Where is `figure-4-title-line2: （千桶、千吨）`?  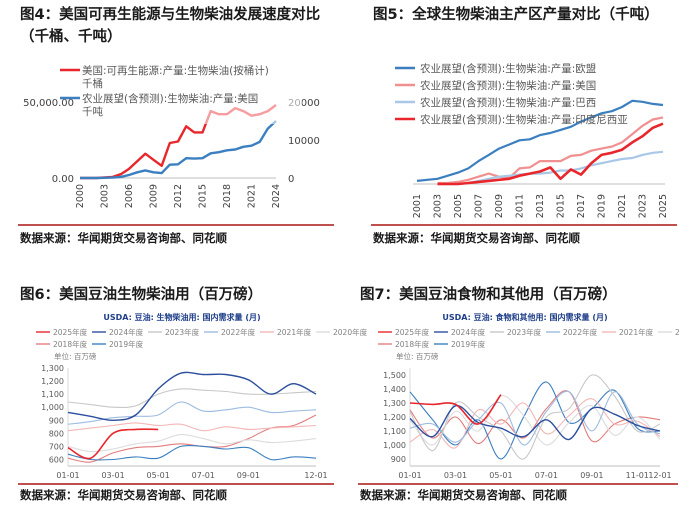 figure-4-title-line2: （千桶、千吨） is located at coordinates (71, 37).